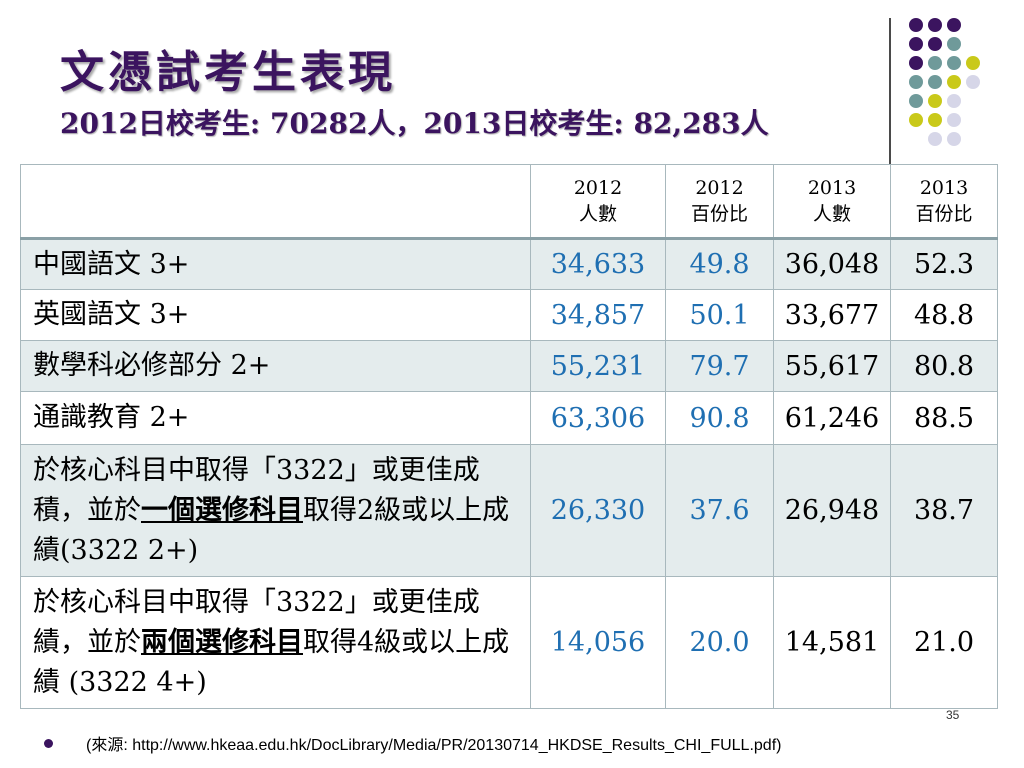 The image size is (1024, 768). What do you see at coordinates (944, 642) in the screenshot?
I see `cell-2013-percent: 21.0` at bounding box center [944, 642].